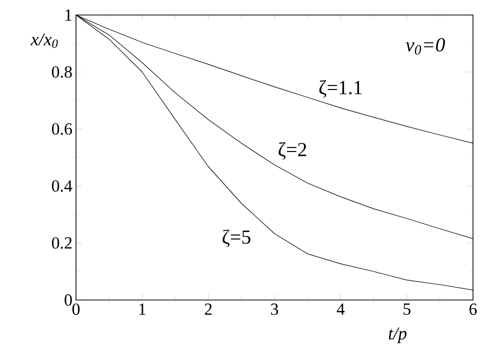 Image resolution: width=492 pixels, height=349 pixels. I want to click on y-axis-title: x/x$_{0}$, so click(44, 40).